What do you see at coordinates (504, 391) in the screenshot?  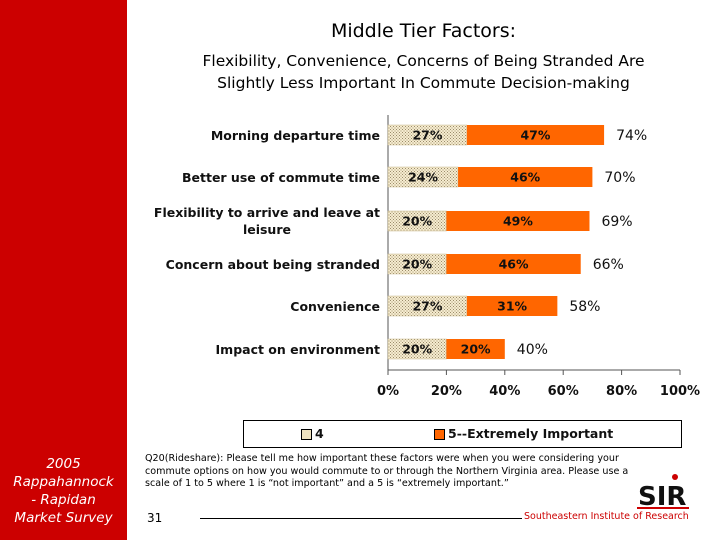 I see `x-tick-label: 40%` at bounding box center [504, 391].